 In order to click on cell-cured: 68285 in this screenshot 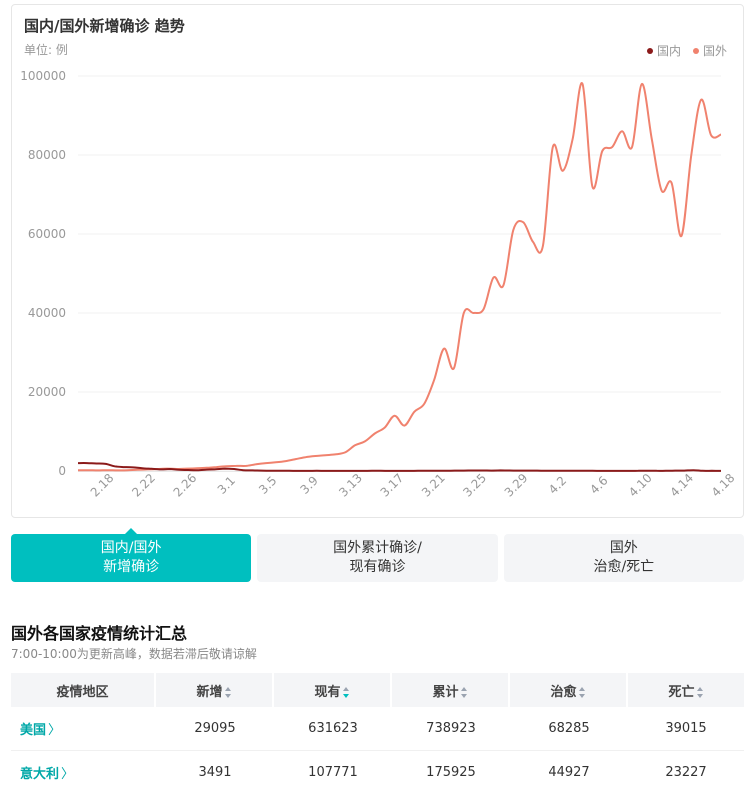, I will do `click(569, 729)`.